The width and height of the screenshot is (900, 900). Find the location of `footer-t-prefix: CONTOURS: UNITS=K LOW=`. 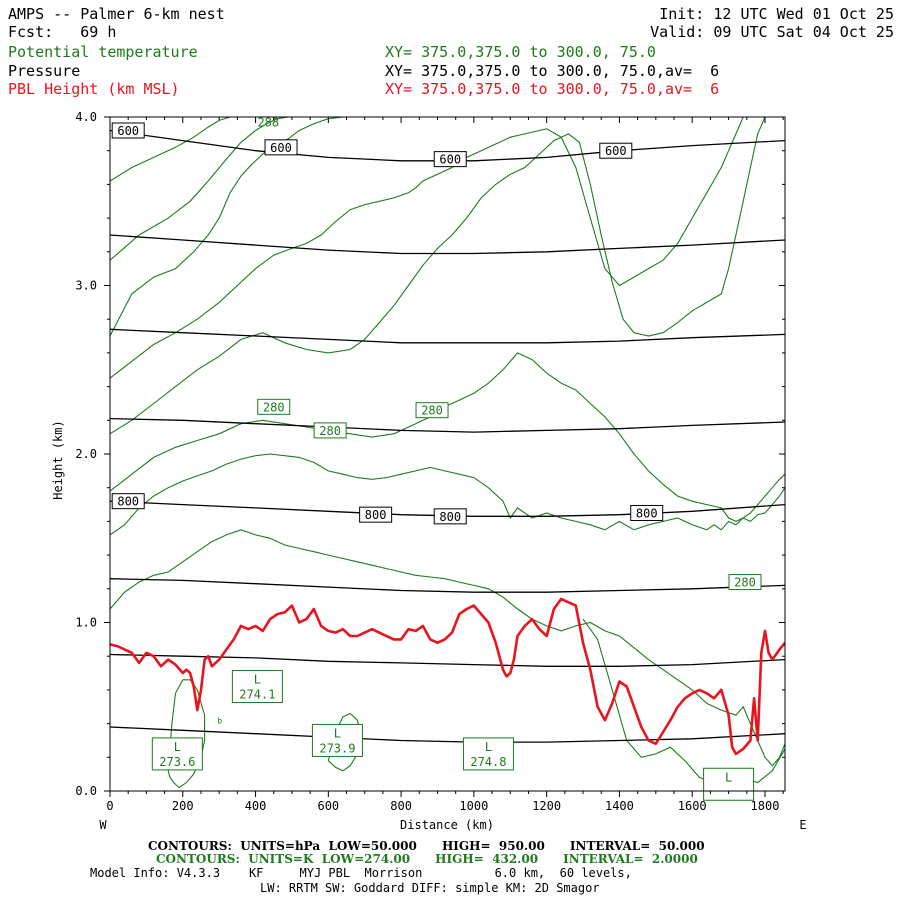

footer-t-prefix: CONTOURS: UNITS=K LOW= is located at coordinates (260, 859).